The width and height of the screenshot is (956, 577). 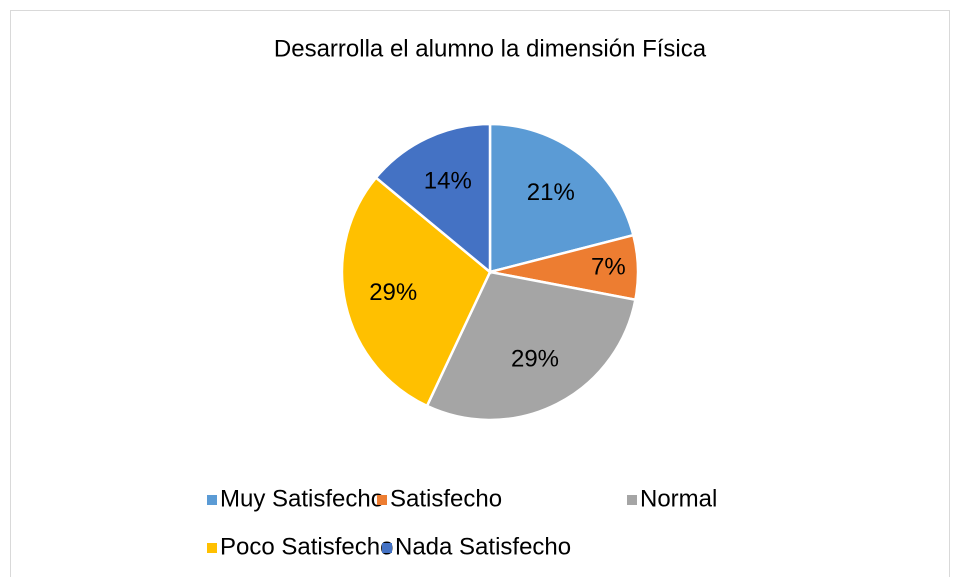 What do you see at coordinates (446, 498) in the screenshot?
I see `legend-label: Satisfecho` at bounding box center [446, 498].